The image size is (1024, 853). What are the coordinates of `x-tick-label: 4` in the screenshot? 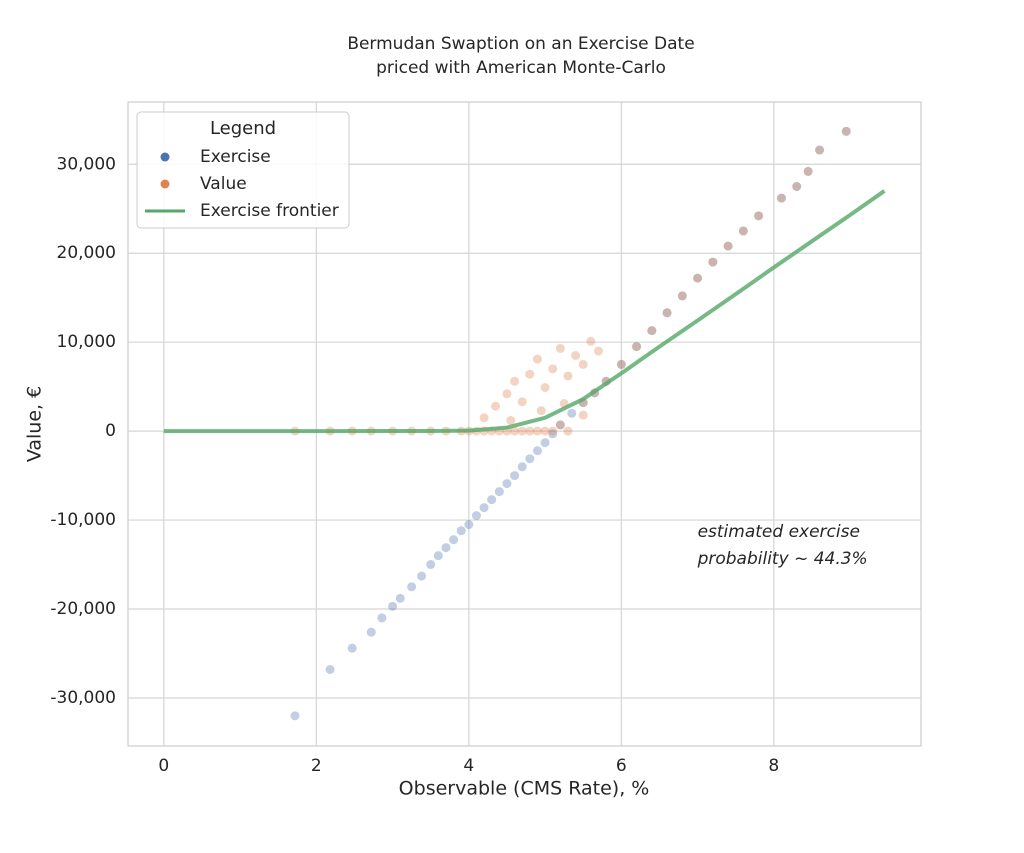 It's located at (468, 766).